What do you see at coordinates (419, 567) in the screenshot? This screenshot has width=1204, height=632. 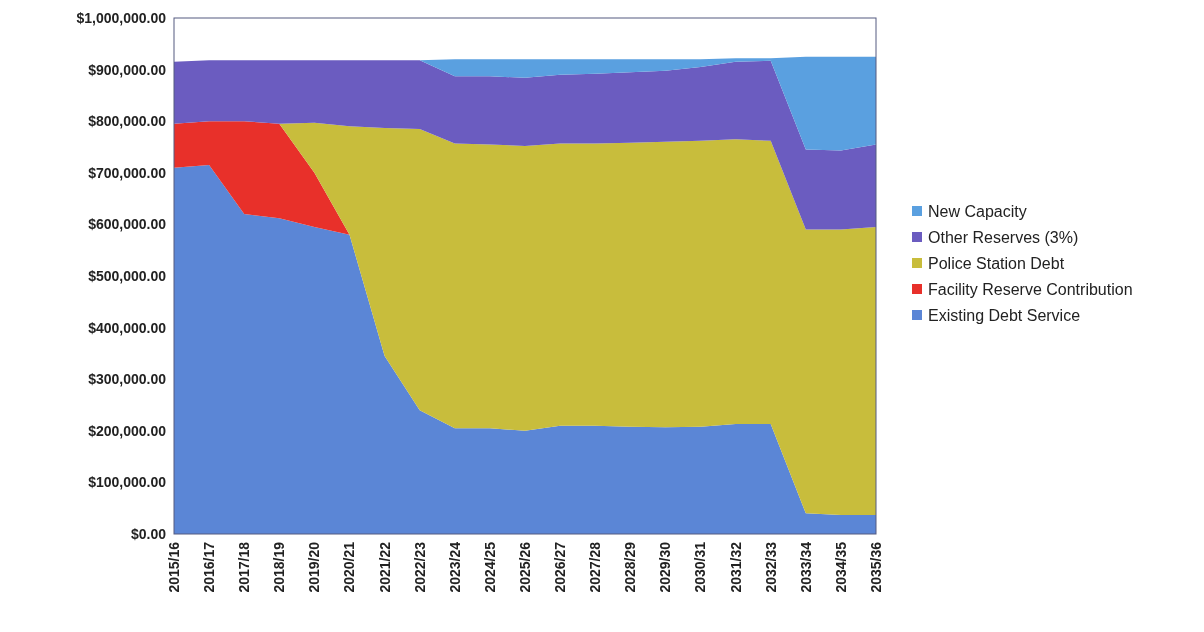 I see `x-tick-label: 2022/23` at bounding box center [419, 567].